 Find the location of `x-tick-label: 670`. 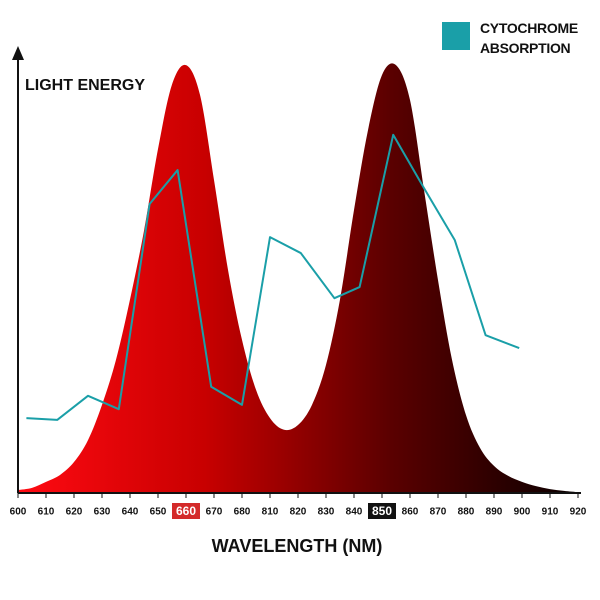

x-tick-label: 670 is located at coordinates (214, 512).